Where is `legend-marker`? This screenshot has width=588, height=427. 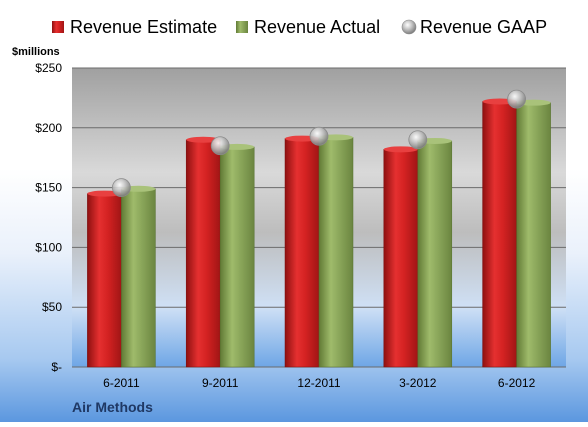
legend-marker is located at coordinates (409, 27).